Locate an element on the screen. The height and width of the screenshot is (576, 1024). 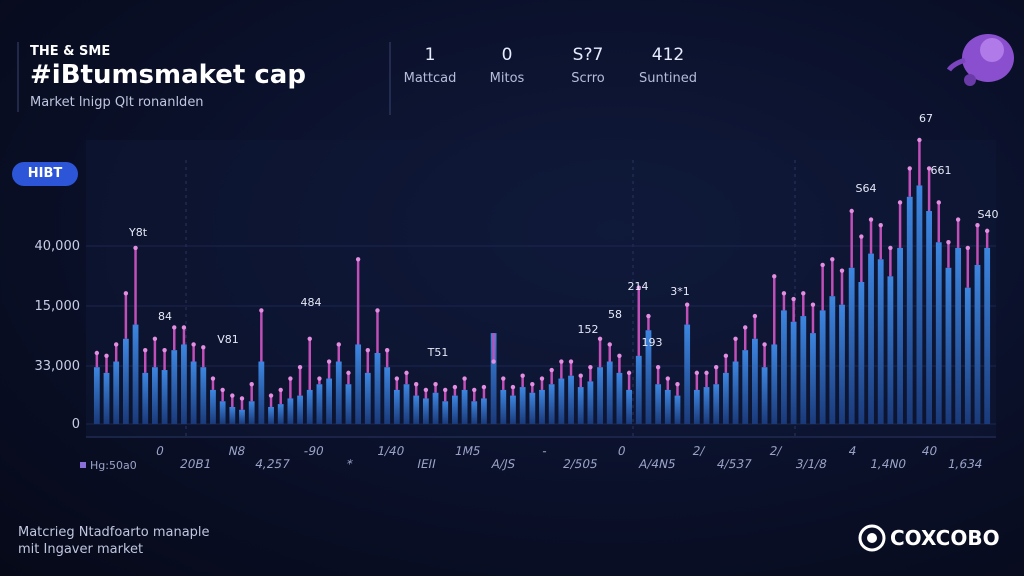
badge: HIBT is located at coordinates (45, 174).